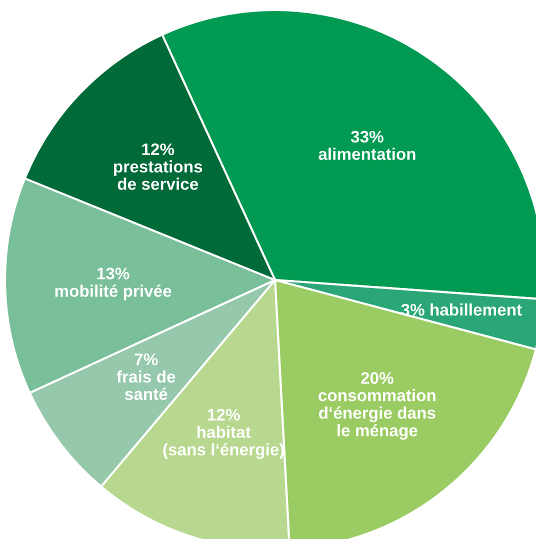 This screenshot has width=536, height=539. I want to click on slice-label: frais de santé, so click(146, 385).